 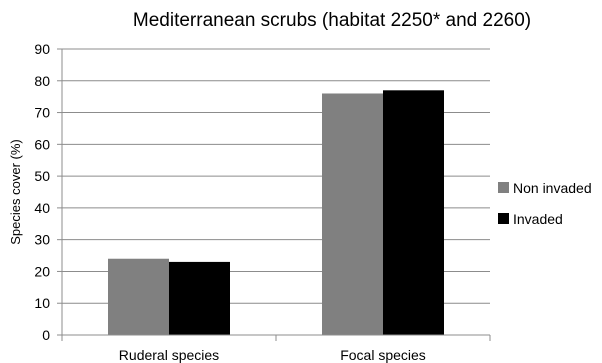 What do you see at coordinates (46, 335) in the screenshot?
I see `y-tick-label: 0` at bounding box center [46, 335].